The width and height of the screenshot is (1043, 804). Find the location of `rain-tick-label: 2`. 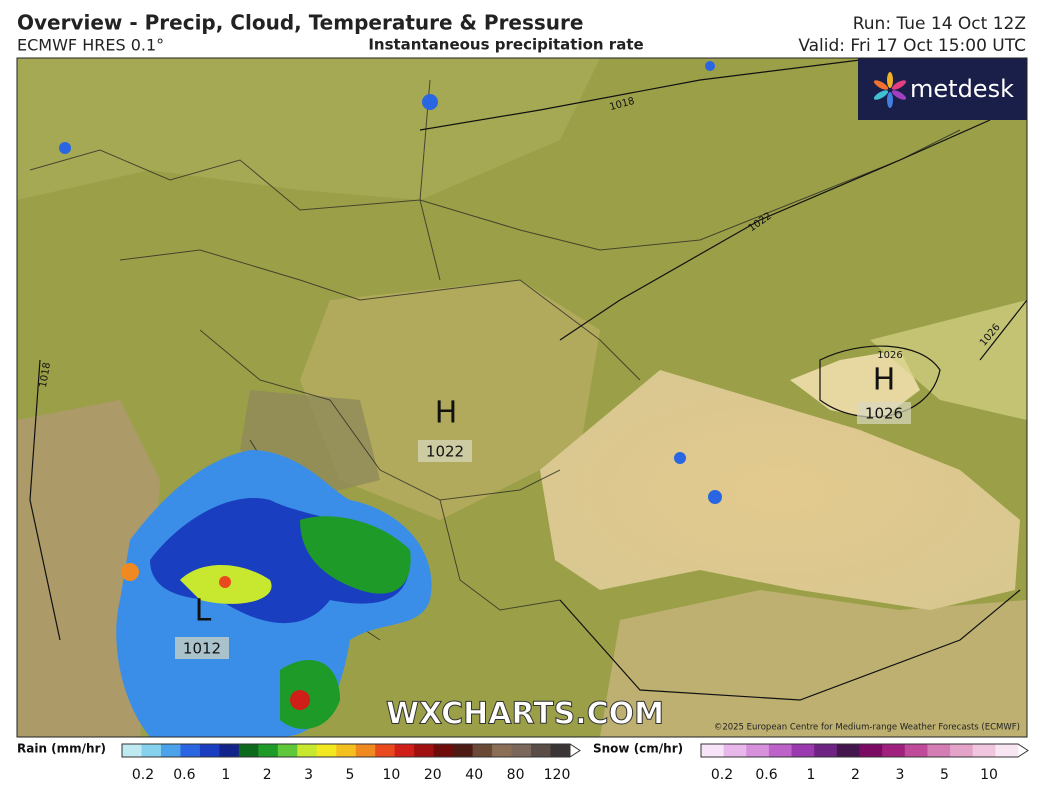

rain-tick-label: 2 is located at coordinates (267, 775).